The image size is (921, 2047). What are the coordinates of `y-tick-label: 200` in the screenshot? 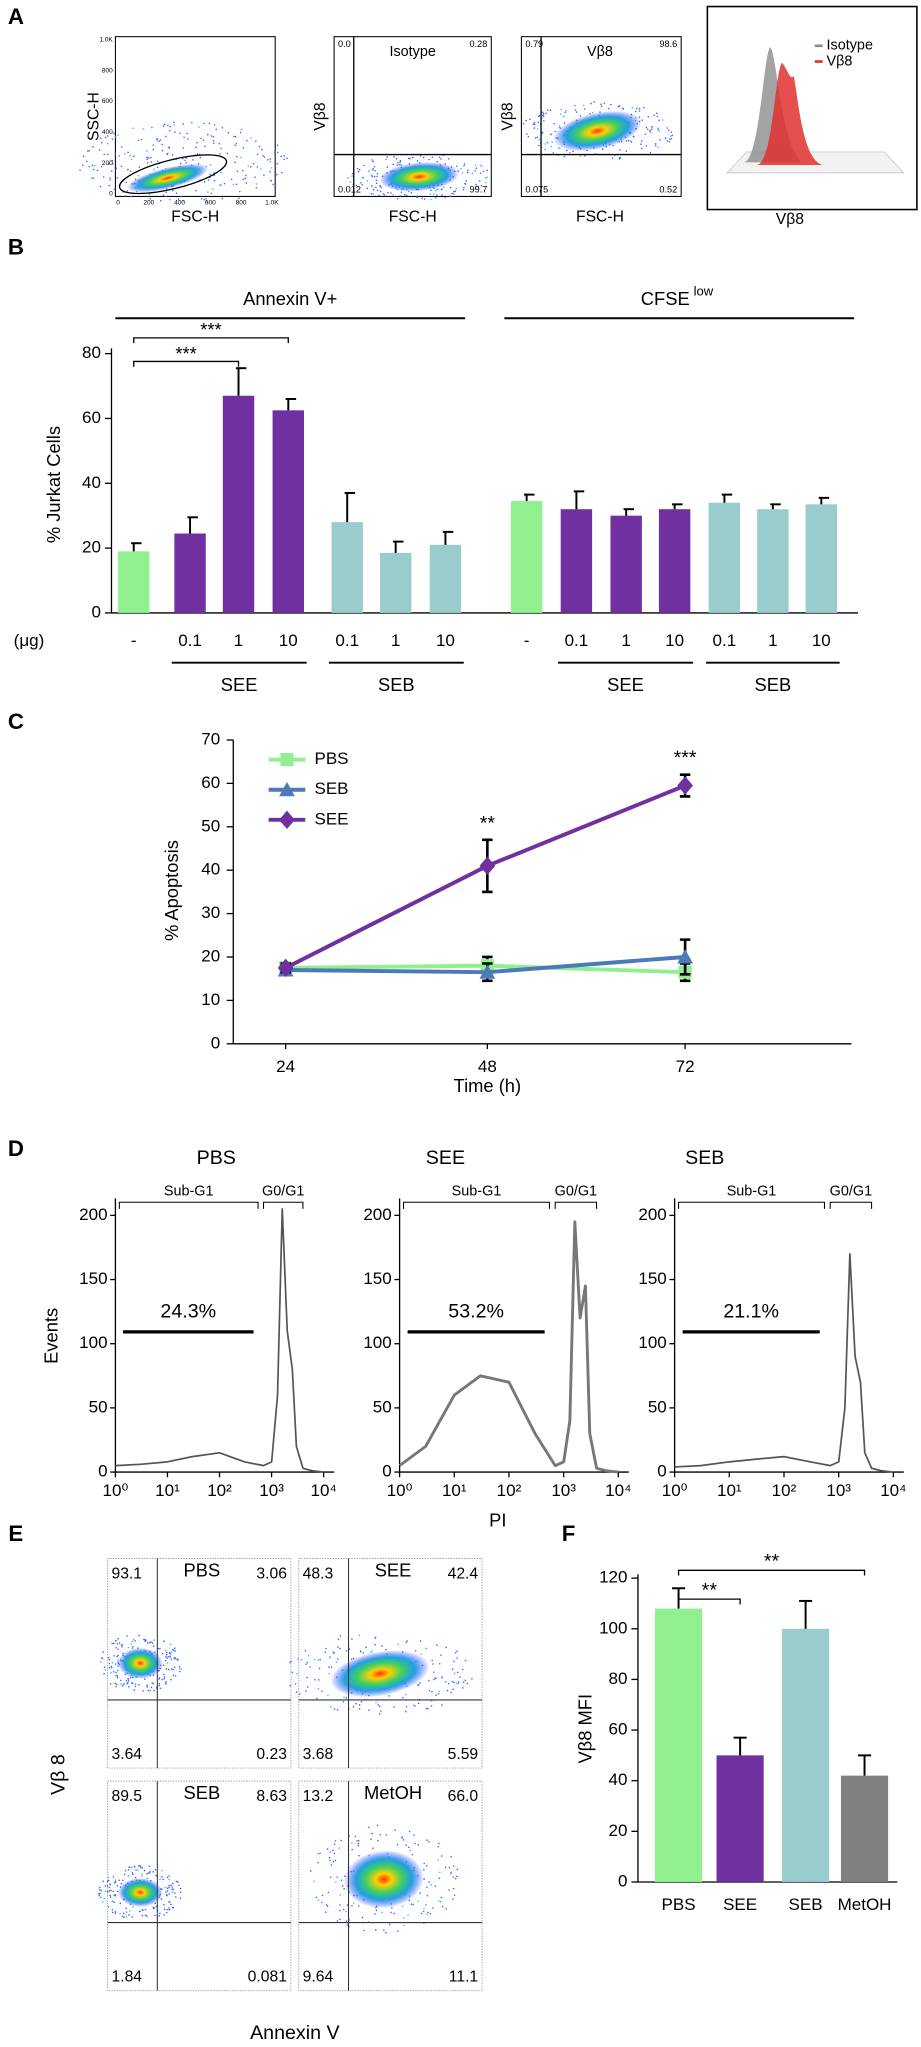 It's located at (93, 1214).